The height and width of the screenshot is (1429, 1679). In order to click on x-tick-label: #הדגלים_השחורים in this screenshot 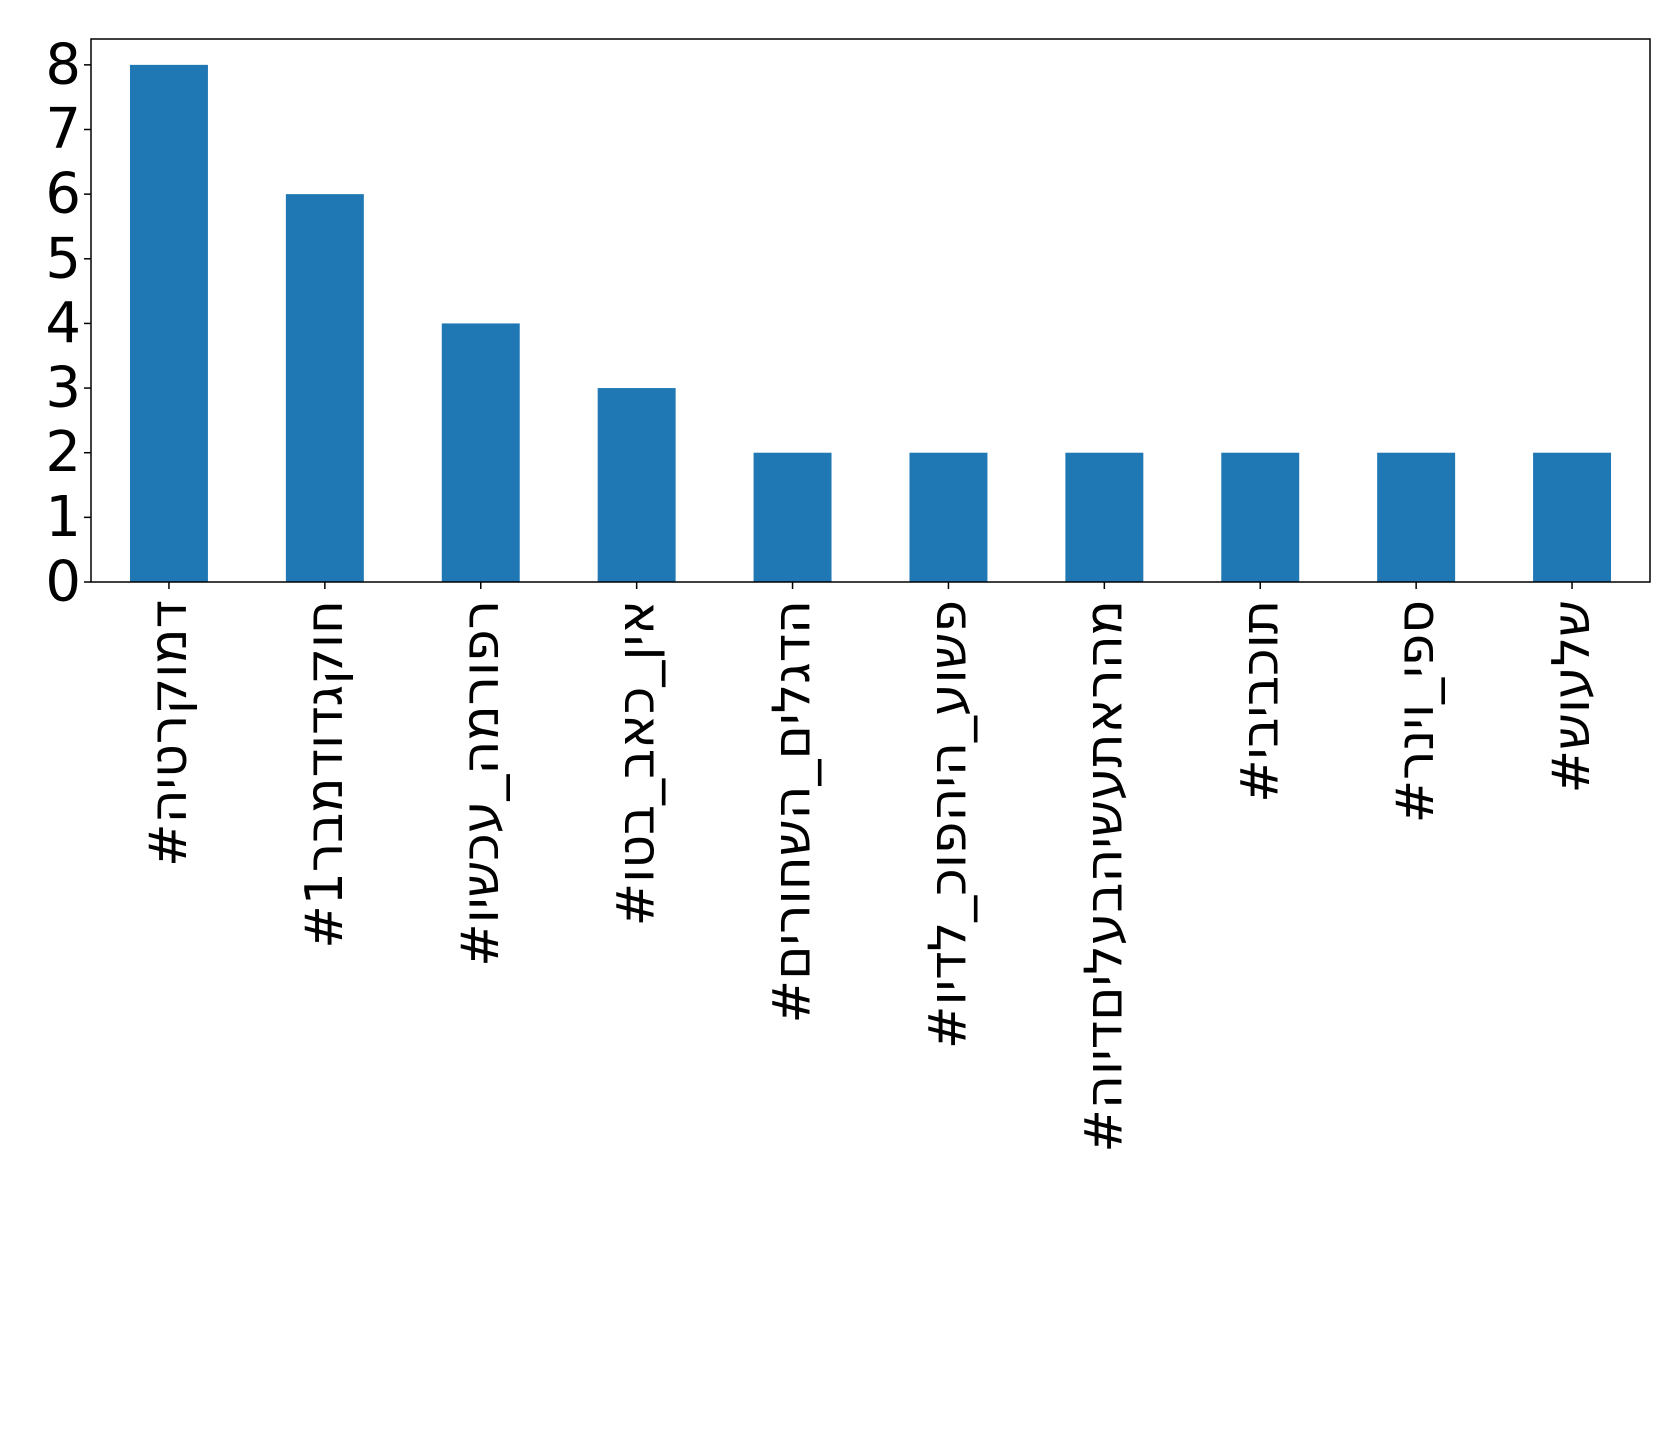, I will do `click(793, 812)`.